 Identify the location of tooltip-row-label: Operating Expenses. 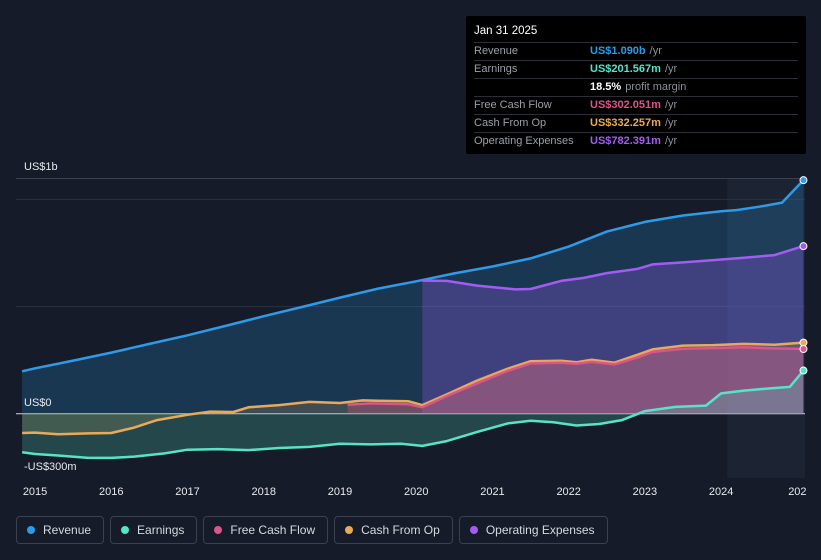
(524, 141).